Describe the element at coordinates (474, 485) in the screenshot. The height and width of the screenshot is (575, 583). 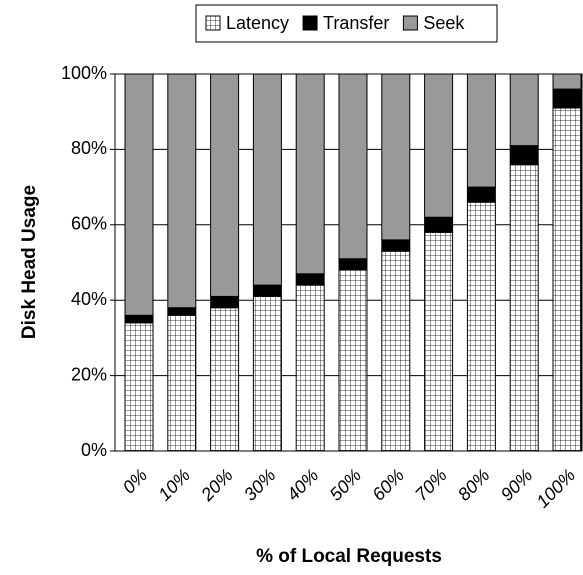
I see `x-tick-label: 80%` at that location.